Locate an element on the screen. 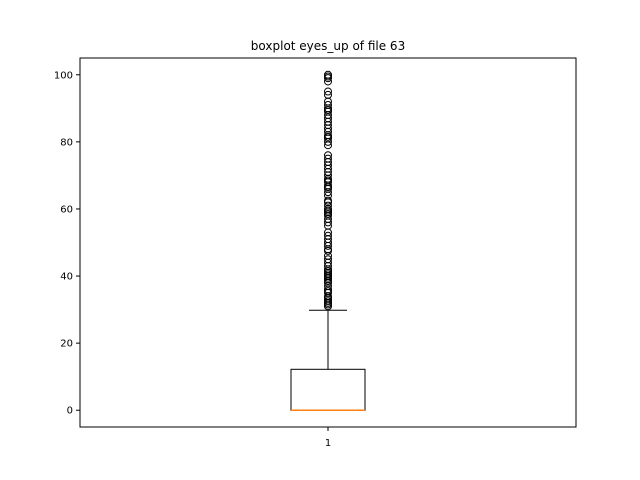 The height and width of the screenshot is (480, 640). y-tick-label: 40 is located at coordinates (66, 277).